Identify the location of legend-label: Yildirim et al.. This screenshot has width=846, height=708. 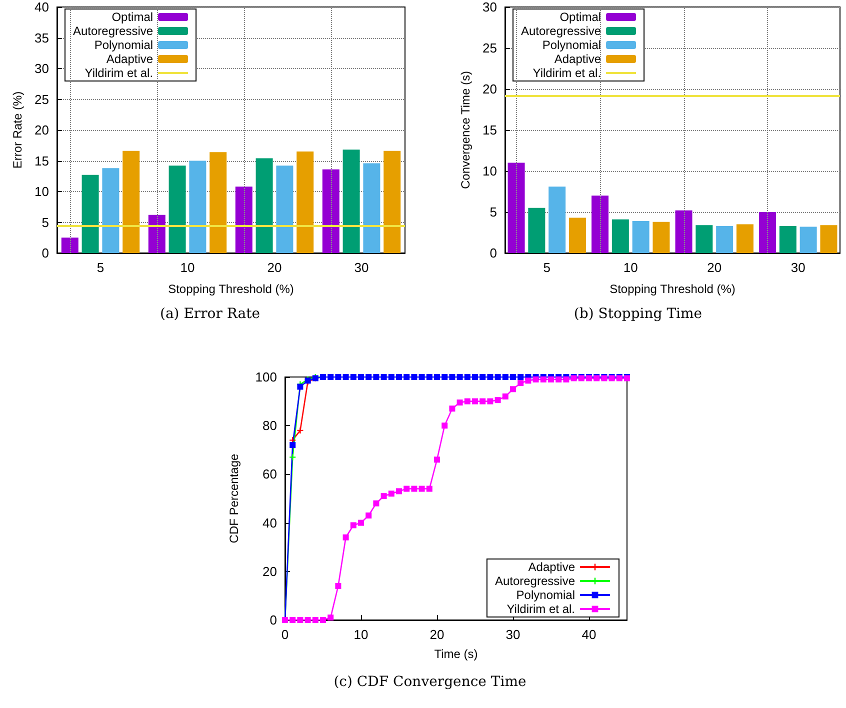
(540, 609).